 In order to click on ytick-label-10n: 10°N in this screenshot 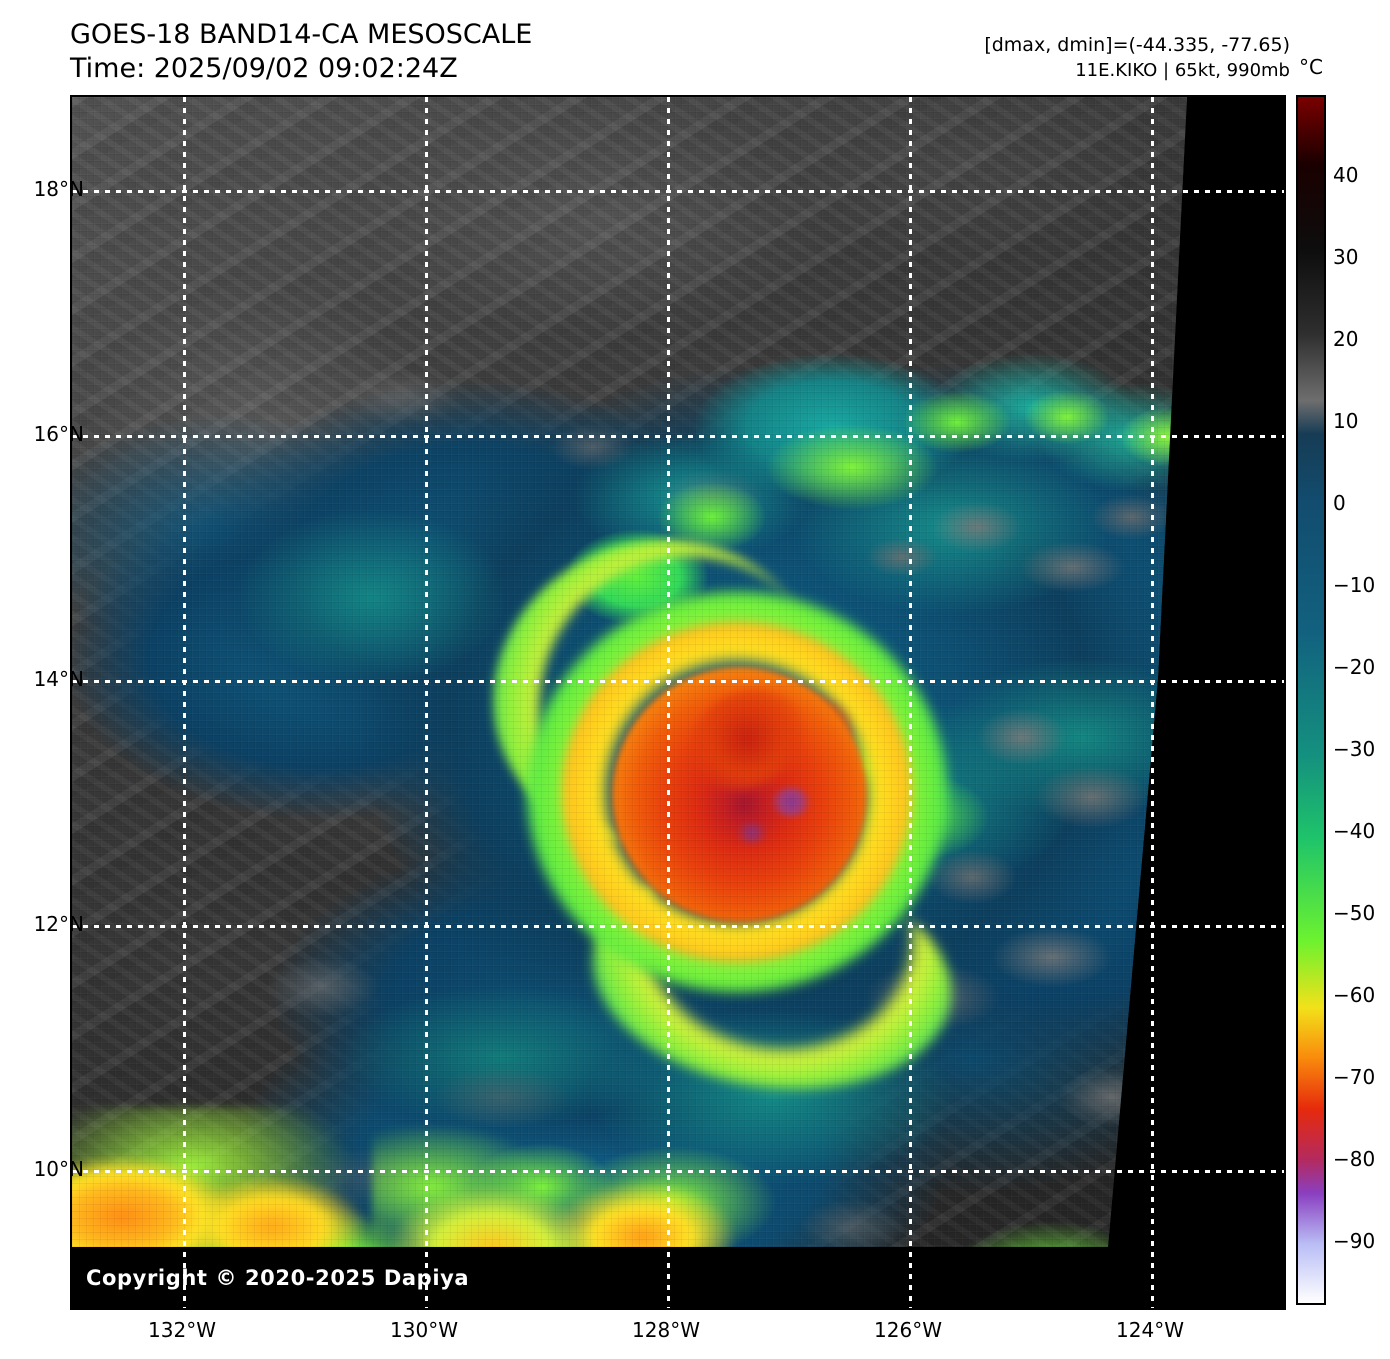, I will do `click(58, 1169)`.